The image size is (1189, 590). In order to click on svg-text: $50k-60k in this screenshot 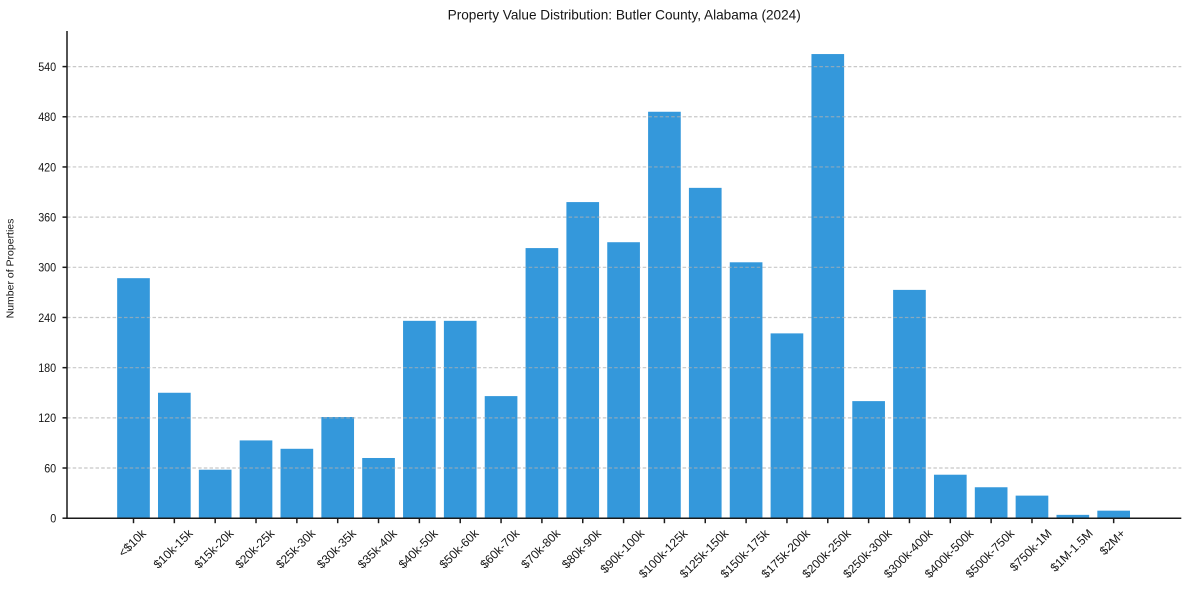, I will do `click(460, 549)`.